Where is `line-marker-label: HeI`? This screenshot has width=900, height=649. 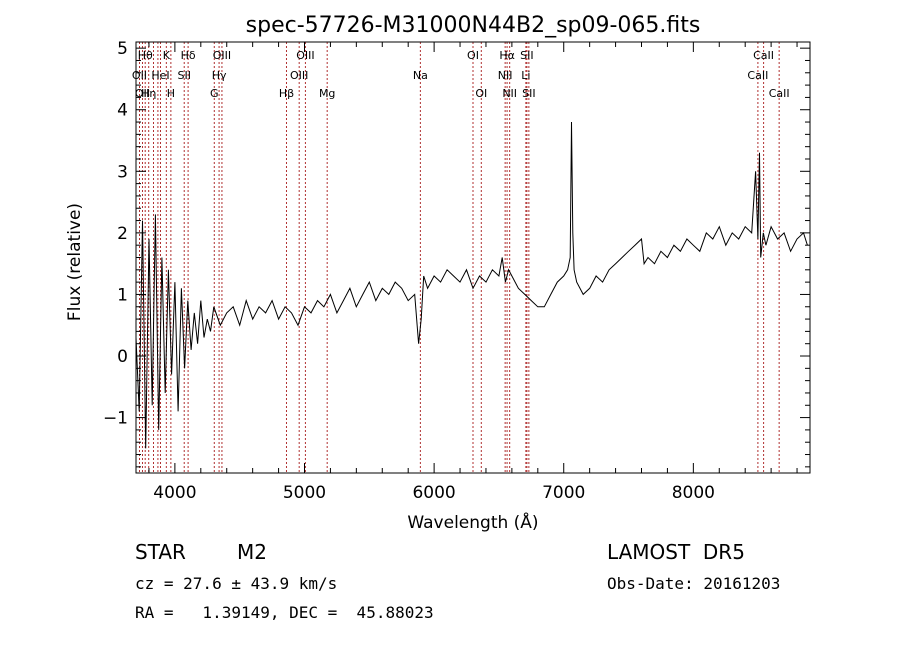
line-marker-label: HeI is located at coordinates (160, 75).